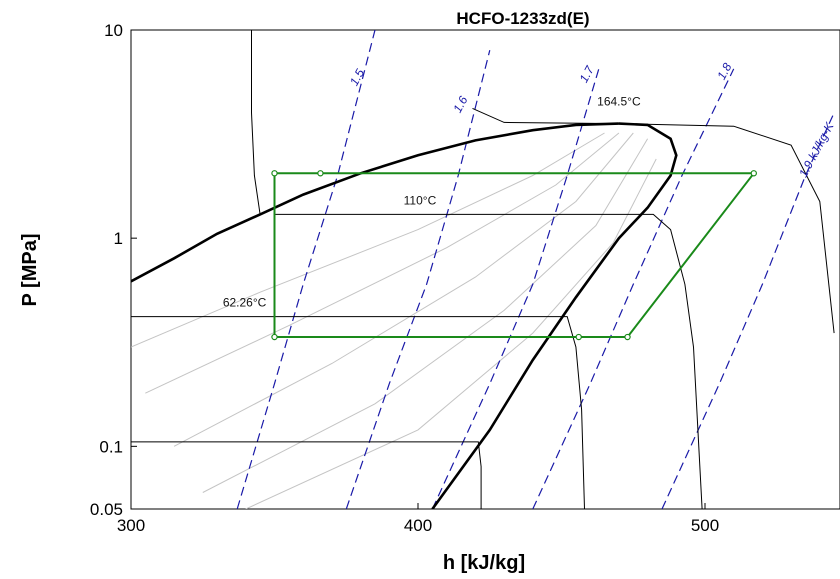 The image size is (840, 579). What do you see at coordinates (420, 201) in the screenshot?
I see `isotherm-label: 110°C` at bounding box center [420, 201].